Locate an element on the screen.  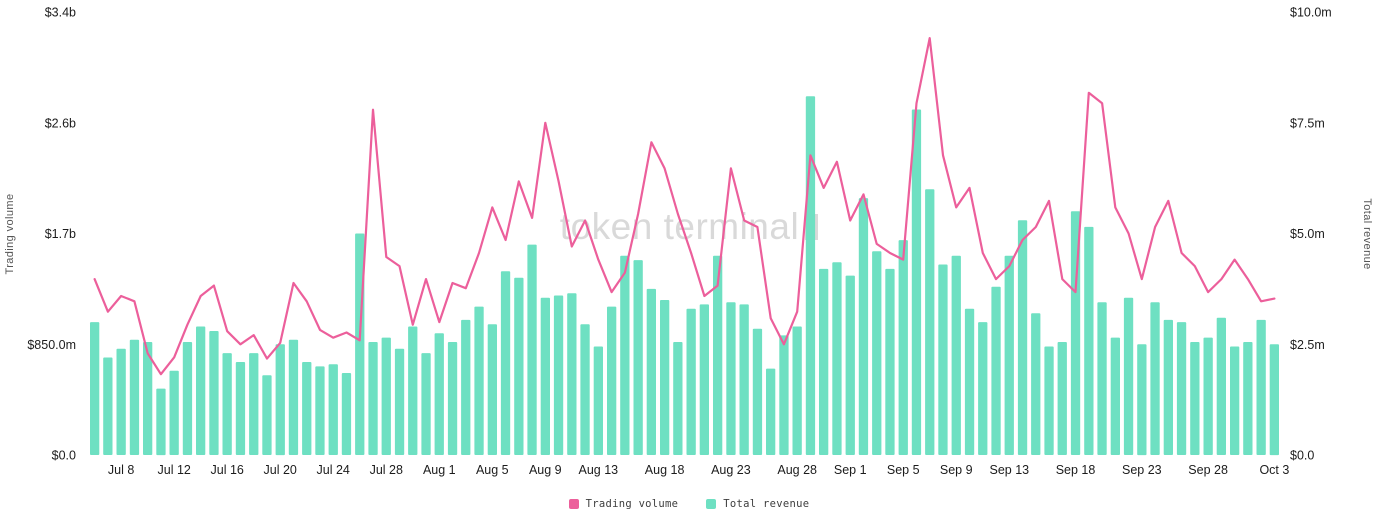
x-axis-tick: Aug 13 is located at coordinates (598, 470).